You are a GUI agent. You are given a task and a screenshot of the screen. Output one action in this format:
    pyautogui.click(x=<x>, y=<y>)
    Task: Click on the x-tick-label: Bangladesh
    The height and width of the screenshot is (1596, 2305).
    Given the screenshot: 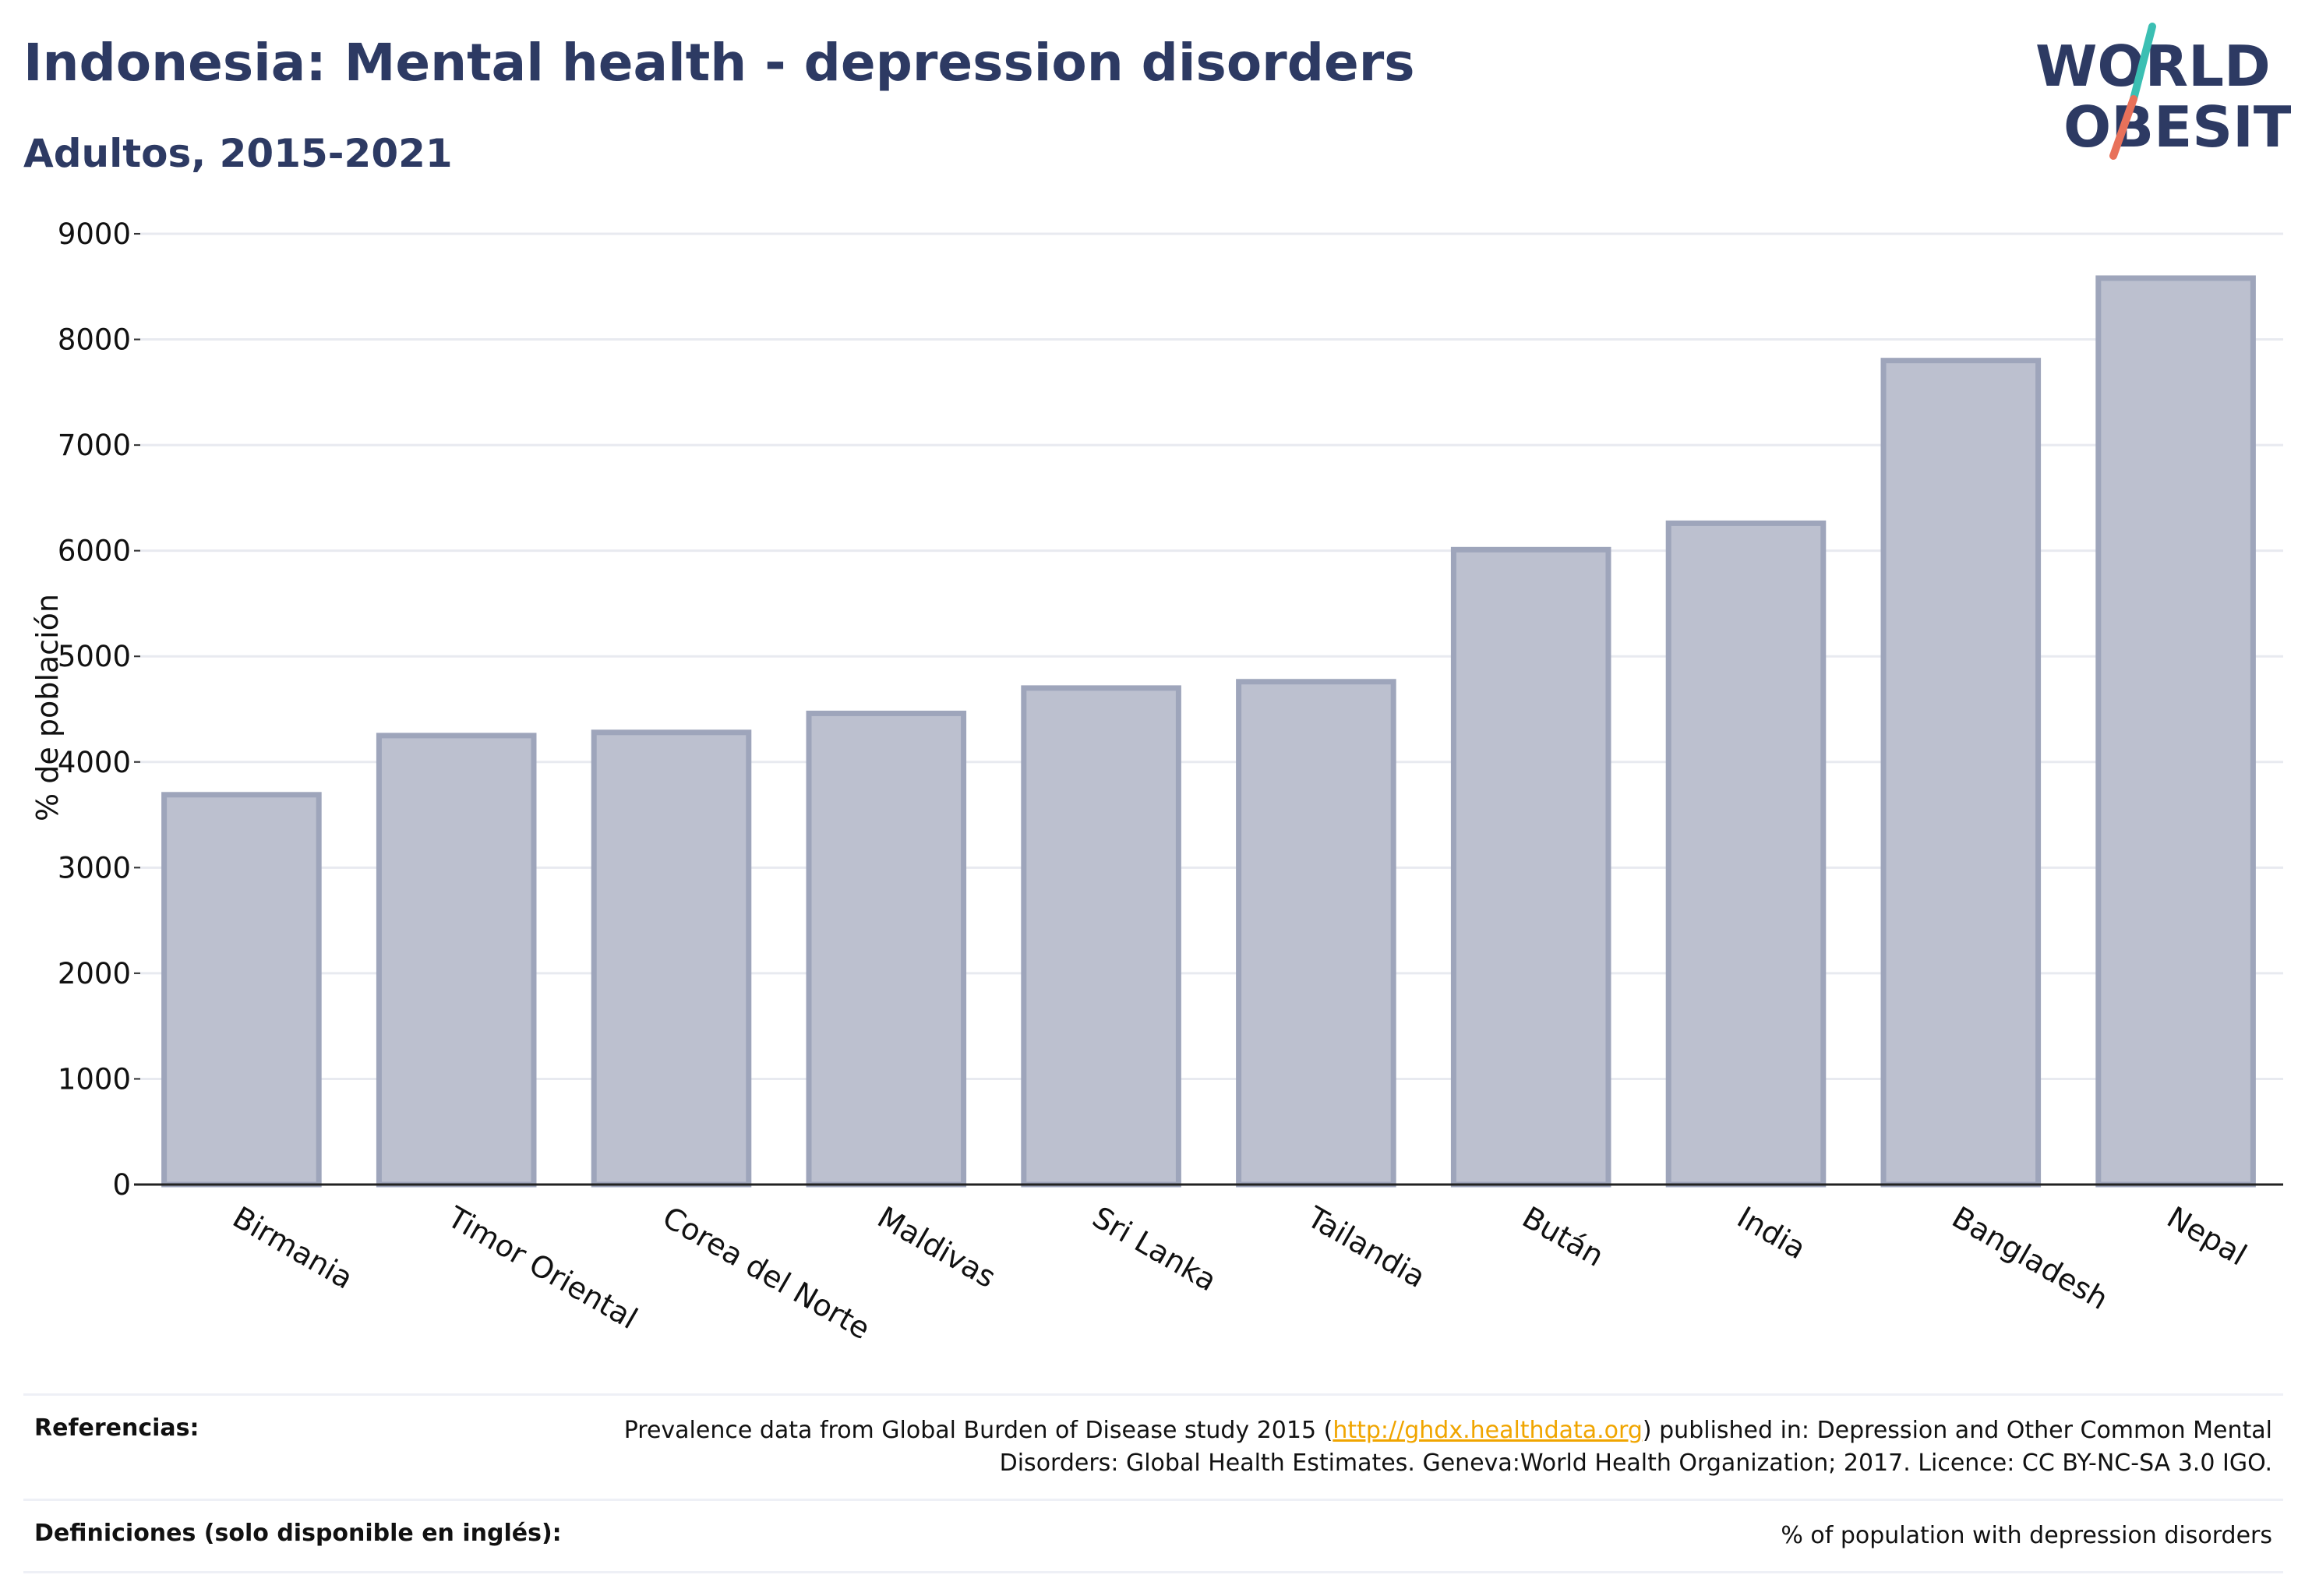 What is the action you would take?
    pyautogui.click(x=2030, y=1258)
    